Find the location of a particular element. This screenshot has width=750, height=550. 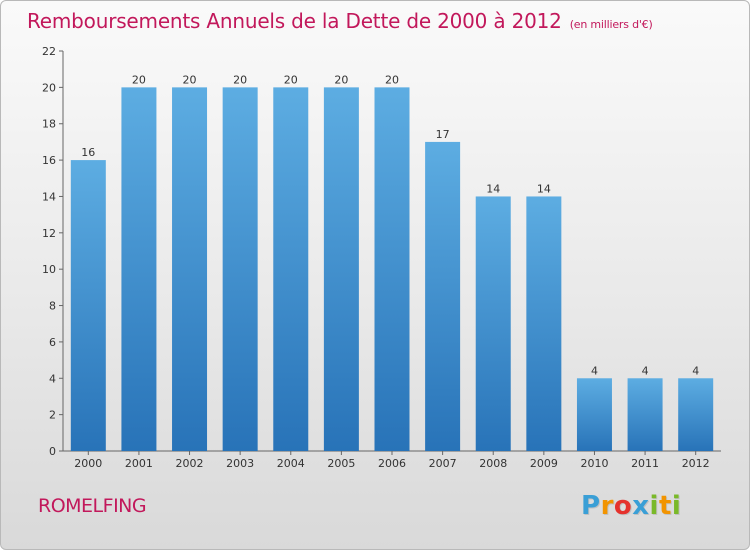

x-tick-label: 2000 is located at coordinates (88, 463).